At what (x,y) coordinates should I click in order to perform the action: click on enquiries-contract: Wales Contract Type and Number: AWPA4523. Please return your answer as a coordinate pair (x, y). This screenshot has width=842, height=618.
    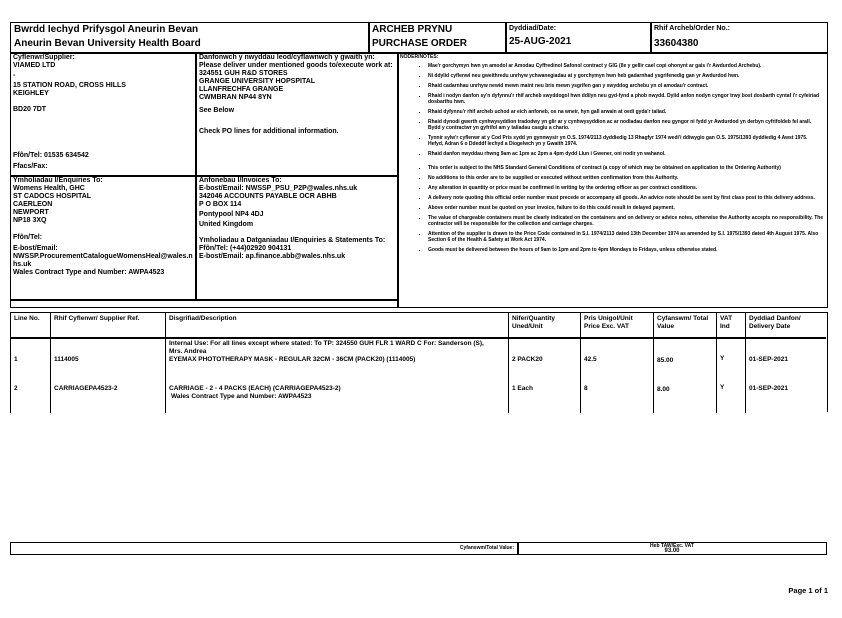
    Looking at the image, I should click on (89, 272).